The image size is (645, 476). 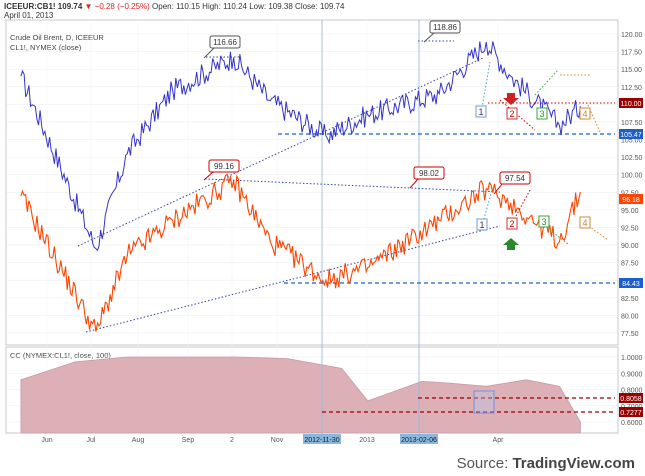 I want to click on price-tick-label: 115.00, so click(x=631, y=70).